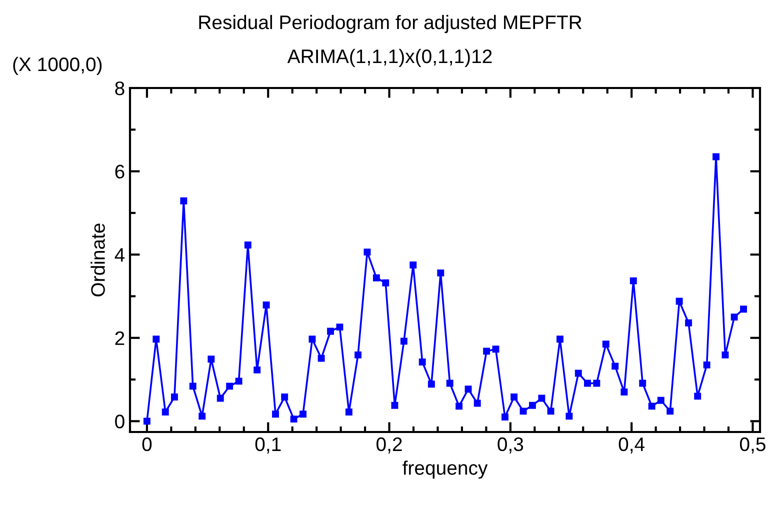 This screenshot has height=506, width=770. I want to click on x-axis-title: frequency, so click(445, 469).